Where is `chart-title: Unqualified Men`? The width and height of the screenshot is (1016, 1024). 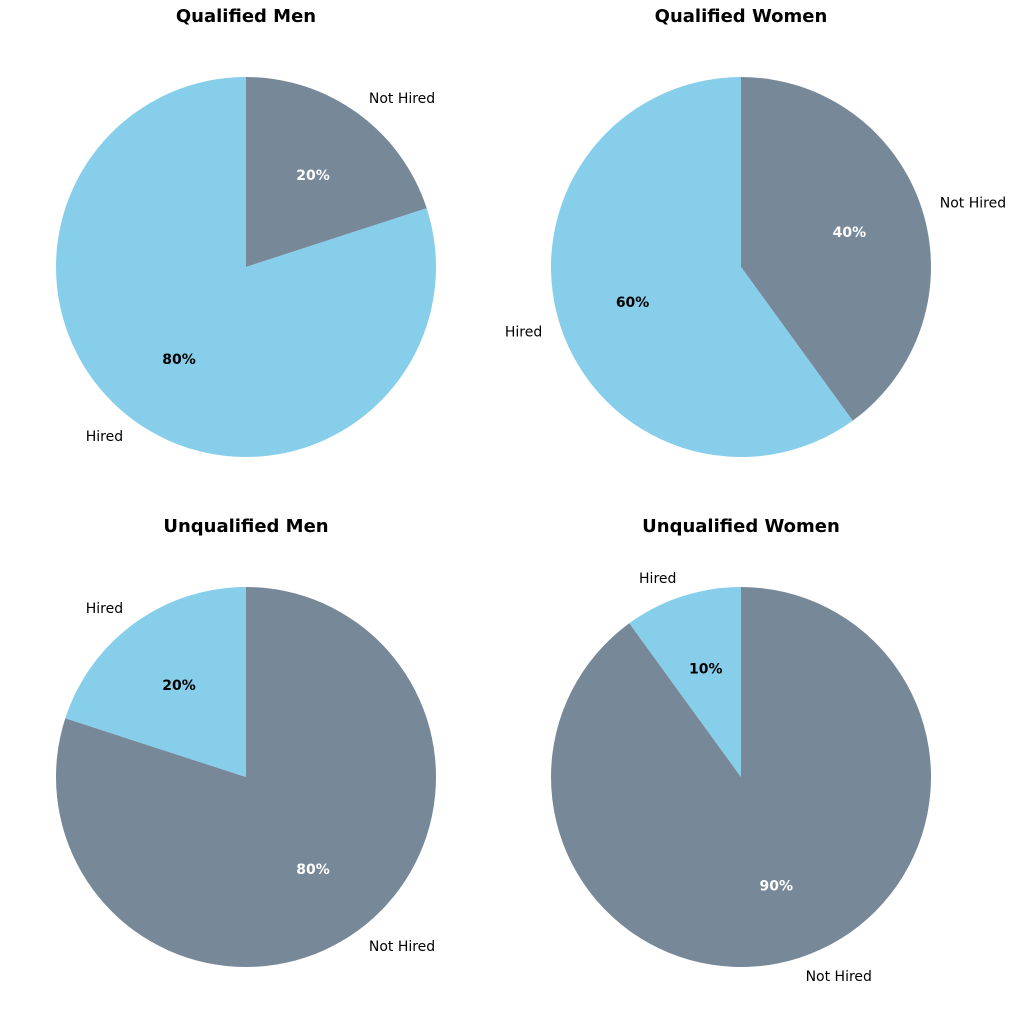
chart-title: Unqualified Men is located at coordinates (245, 526).